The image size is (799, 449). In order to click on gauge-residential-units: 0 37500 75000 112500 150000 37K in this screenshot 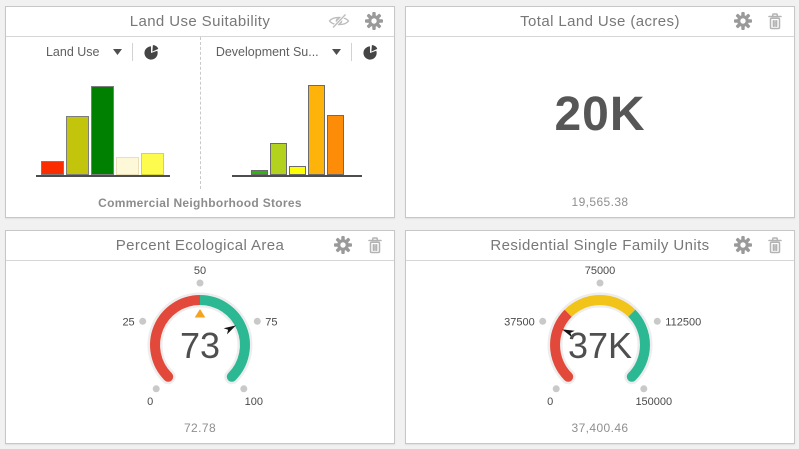, I will do `click(602, 336)`.